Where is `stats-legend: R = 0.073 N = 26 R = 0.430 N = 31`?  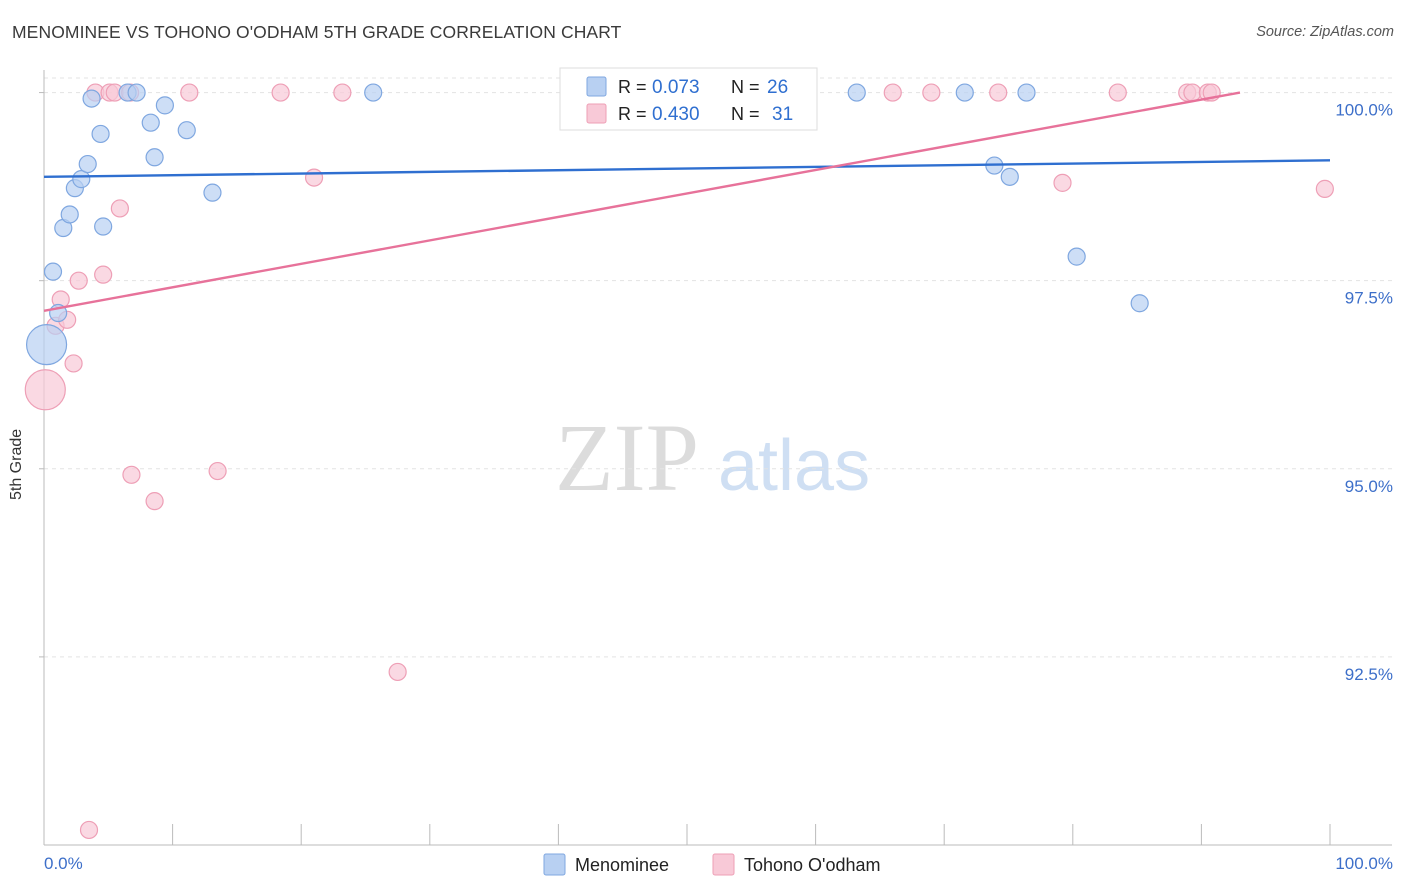
stats-legend: R = 0.073 N = 26 R = 0.430 N = 31 is located at coordinates (688, 99).